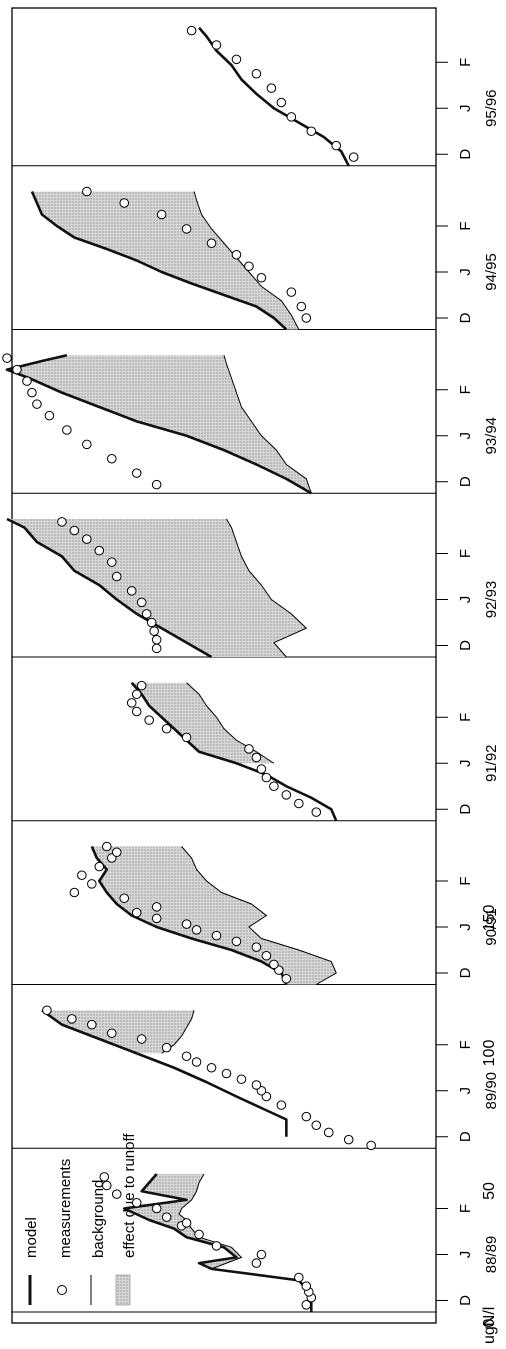 The image size is (506, 1349). Describe the element at coordinates (489, 1191) in the screenshot. I see `y-tick-50: 50` at that location.